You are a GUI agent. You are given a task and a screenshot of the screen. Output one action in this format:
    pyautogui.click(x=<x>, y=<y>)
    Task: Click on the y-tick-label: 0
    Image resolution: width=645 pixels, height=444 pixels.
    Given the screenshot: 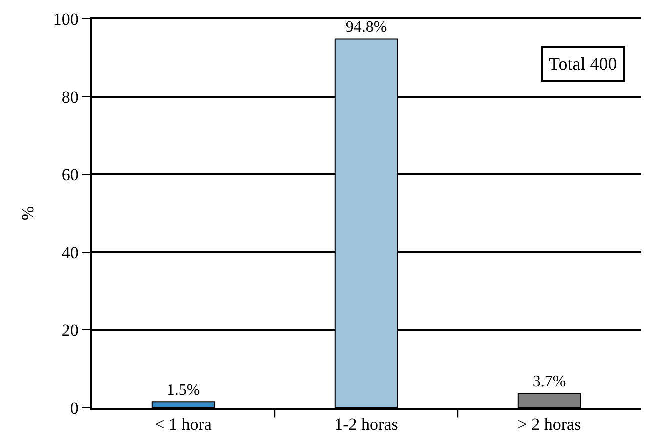 What is the action you would take?
    pyautogui.click(x=74, y=408)
    